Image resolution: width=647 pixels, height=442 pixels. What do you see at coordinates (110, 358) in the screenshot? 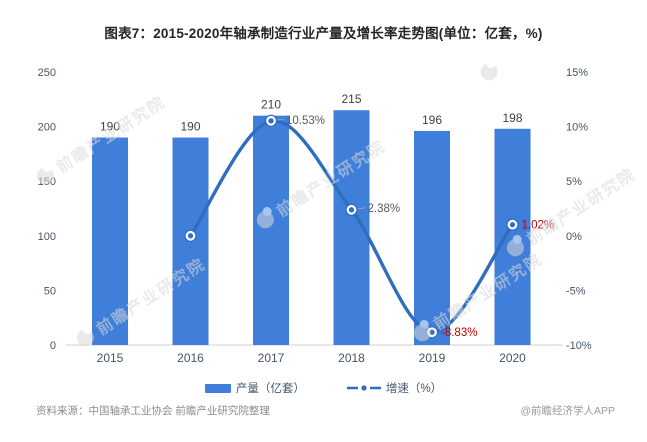
I see `x-axis-label: 2015` at bounding box center [110, 358].